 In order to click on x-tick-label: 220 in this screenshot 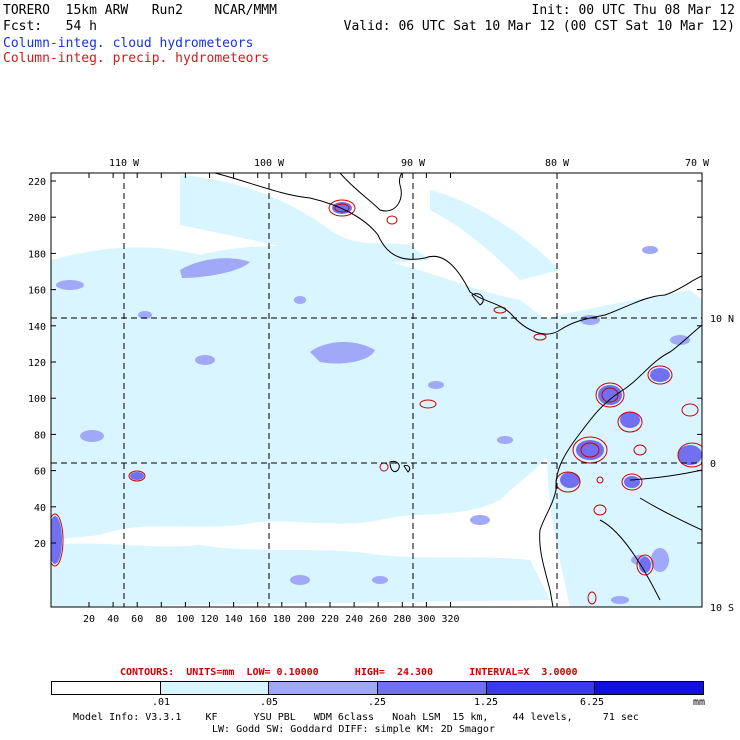, I will do `click(330, 619)`.